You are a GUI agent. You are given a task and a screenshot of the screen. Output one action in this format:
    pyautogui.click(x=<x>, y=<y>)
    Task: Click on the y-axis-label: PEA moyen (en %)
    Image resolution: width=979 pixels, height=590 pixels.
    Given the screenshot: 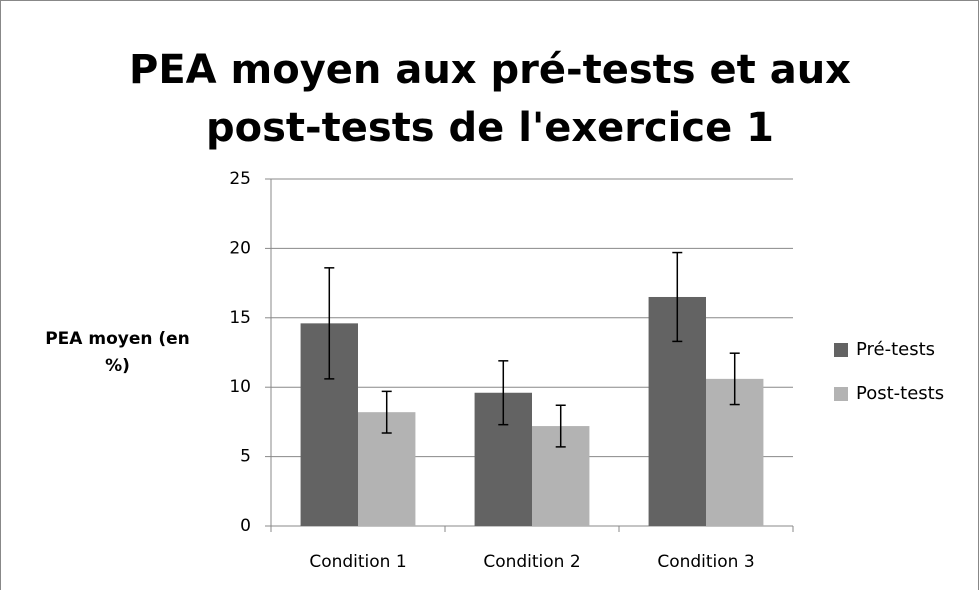 What is the action you would take?
    pyautogui.click(x=117, y=352)
    